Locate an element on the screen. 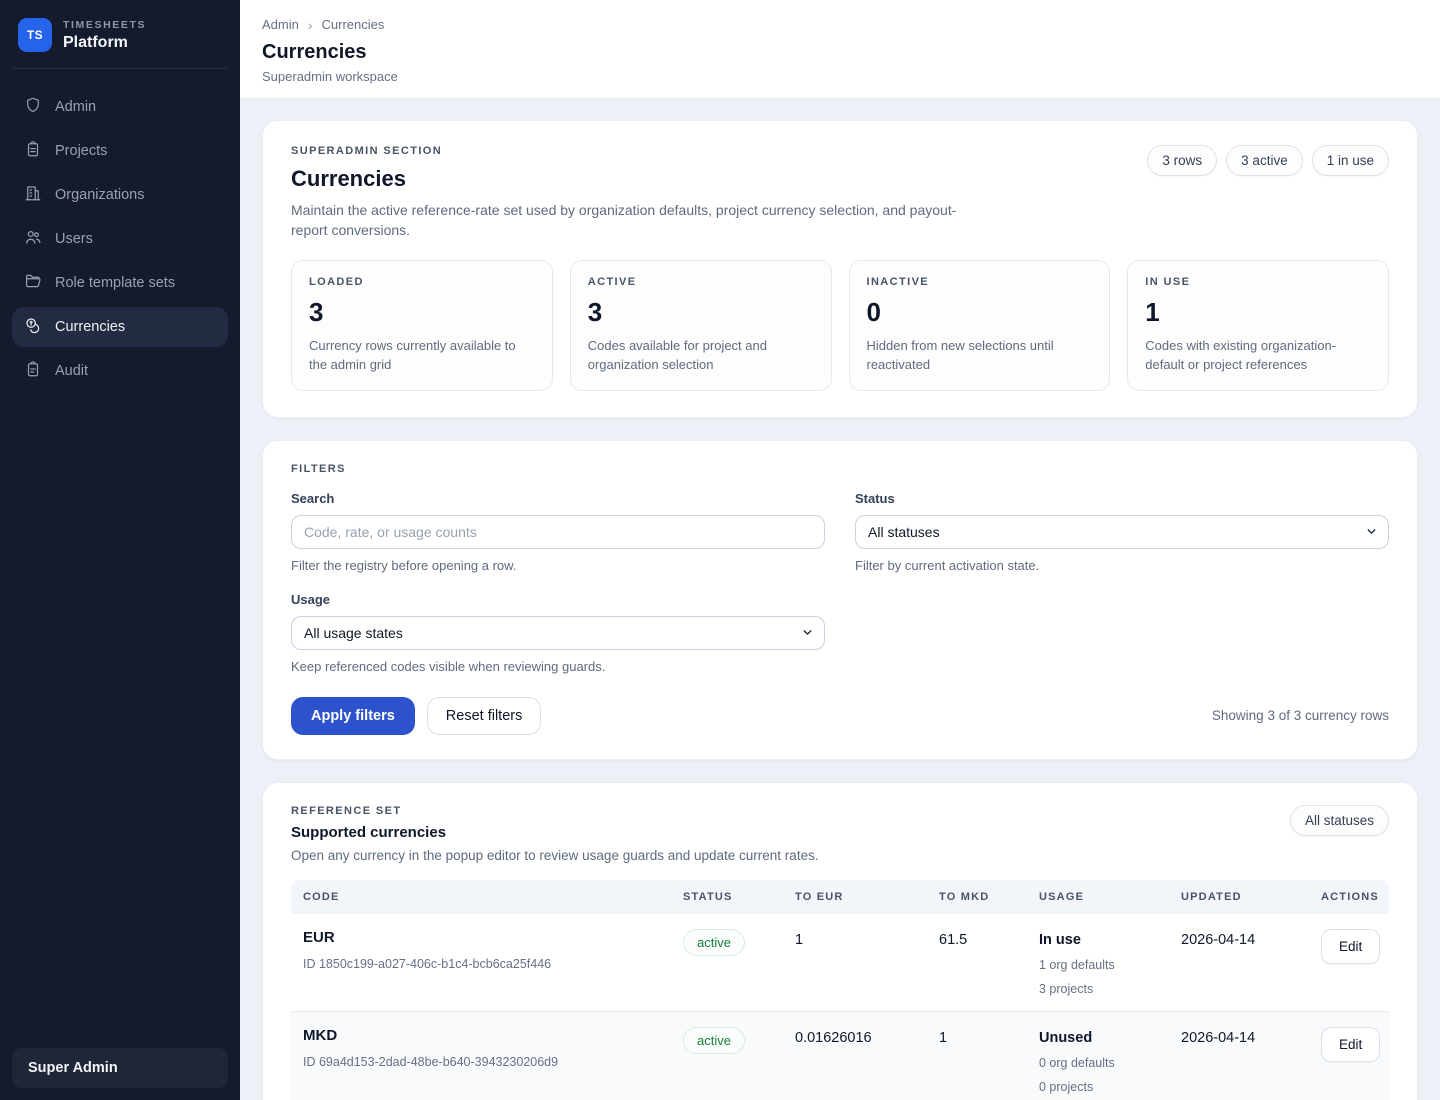 Image resolution: width=1440 pixels, height=1100 pixels. status-select: All statuses is located at coordinates (1122, 531).